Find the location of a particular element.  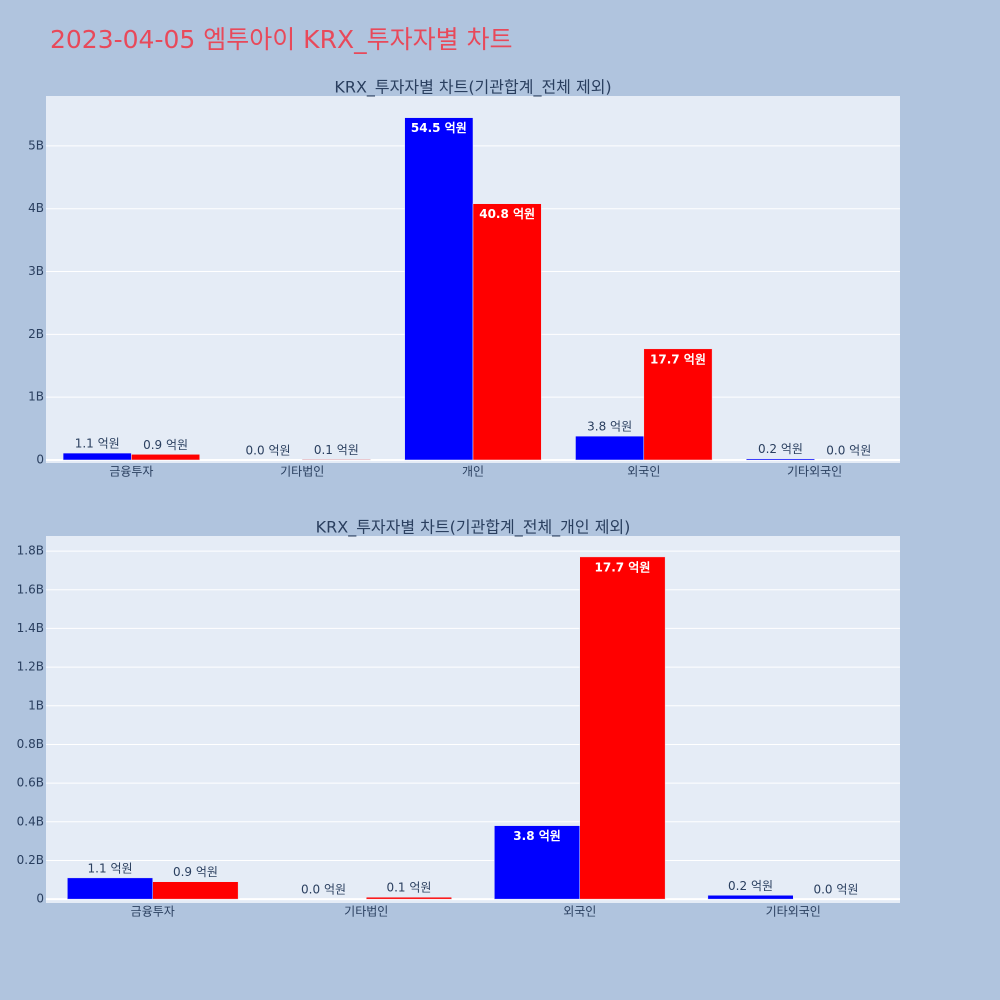

value-label: 54.5 억원 is located at coordinates (439, 128).